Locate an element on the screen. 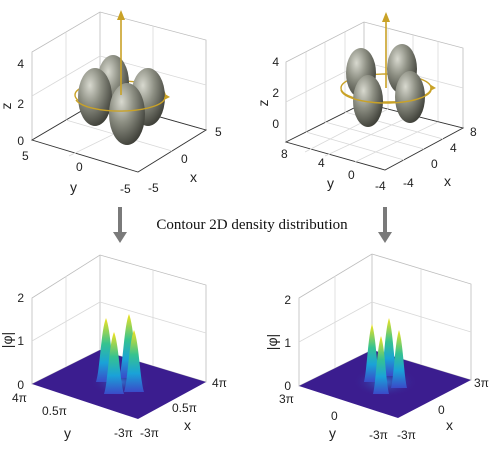 This screenshot has width=495, height=449. y-tick: 5 is located at coordinates (25, 156).